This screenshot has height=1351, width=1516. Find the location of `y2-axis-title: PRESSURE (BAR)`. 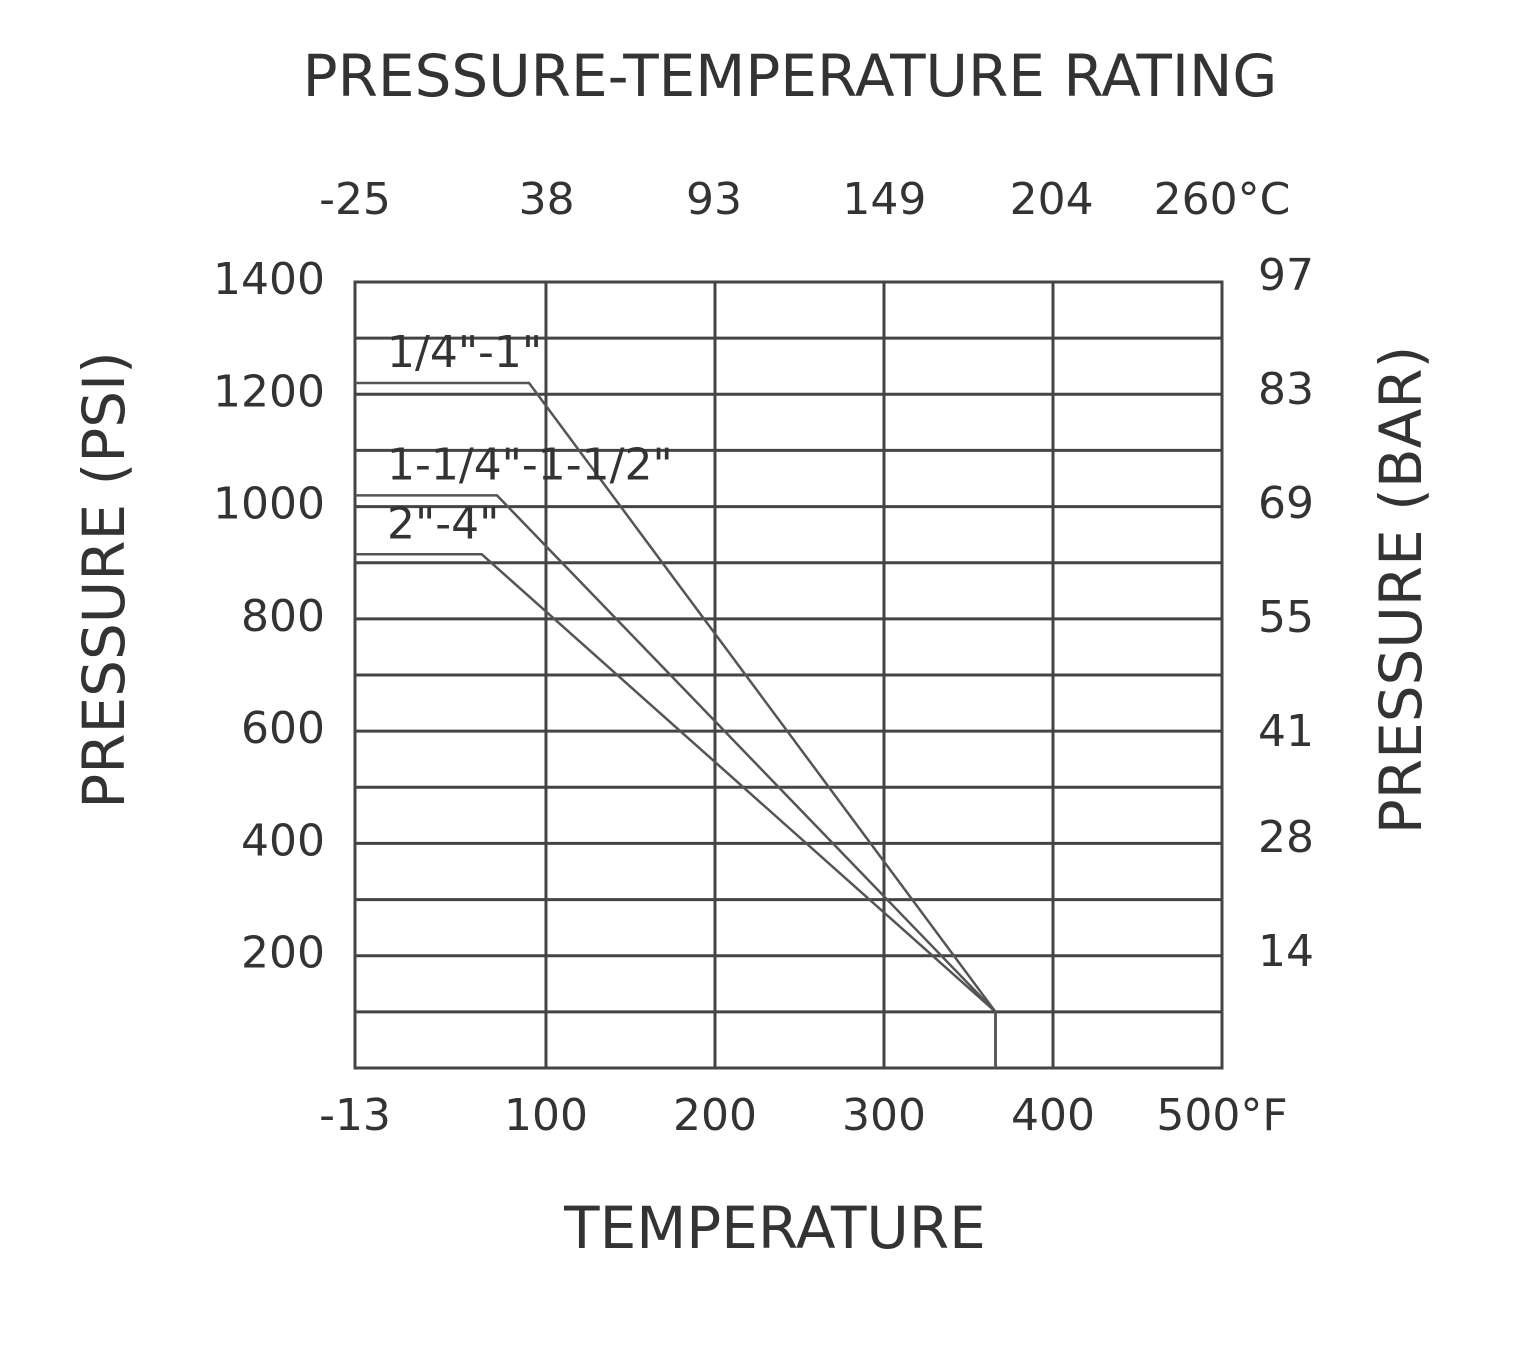

y2-axis-title: PRESSURE (BAR) is located at coordinates (1401, 590).